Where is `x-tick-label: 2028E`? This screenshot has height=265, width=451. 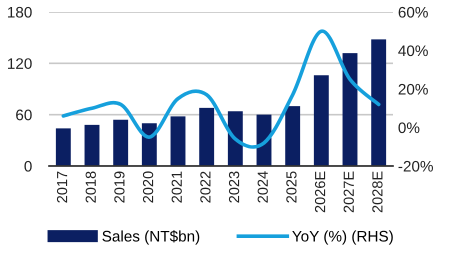
x-tick-label: 2028E is located at coordinates (377, 191).